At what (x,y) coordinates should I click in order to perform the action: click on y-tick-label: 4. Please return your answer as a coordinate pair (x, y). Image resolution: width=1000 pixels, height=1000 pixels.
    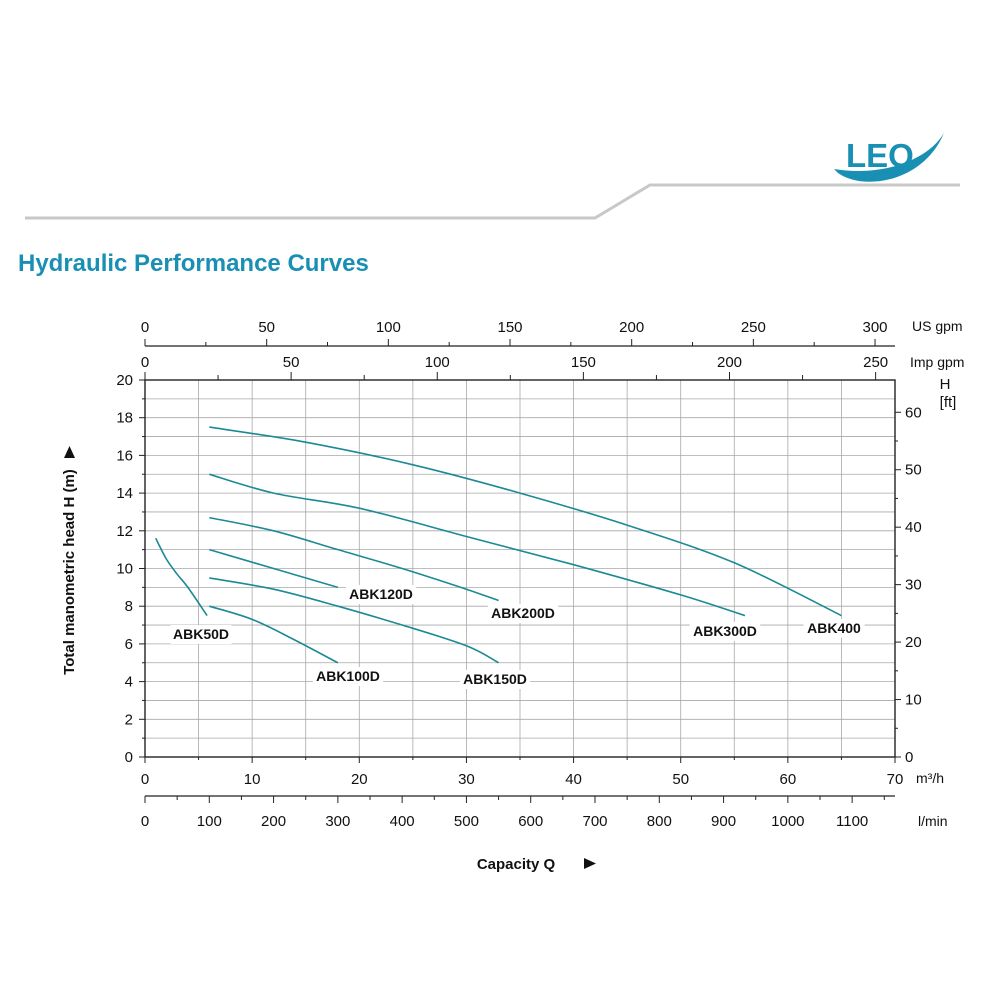
    Looking at the image, I should click on (129, 682).